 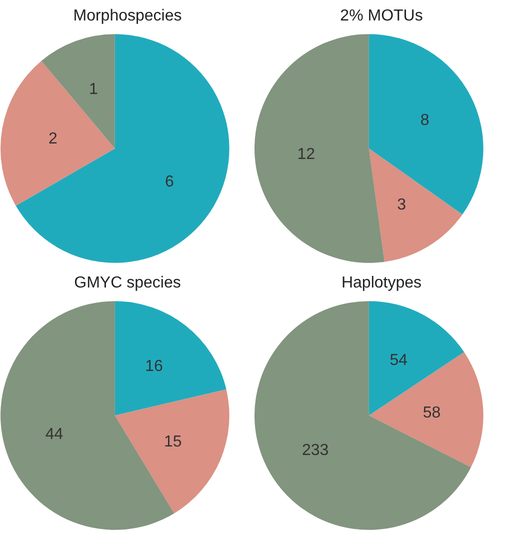 What do you see at coordinates (169, 182) in the screenshot?
I see `data-label: 6` at bounding box center [169, 182].